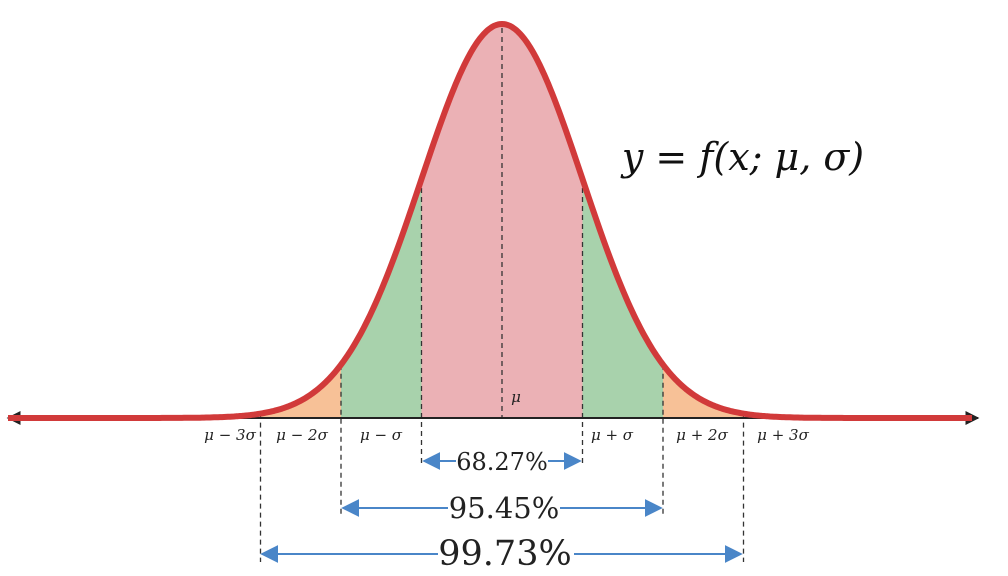 The width and height of the screenshot is (1008, 576). I want to click on interval-label-bg-3sigma, so click(506, 553).